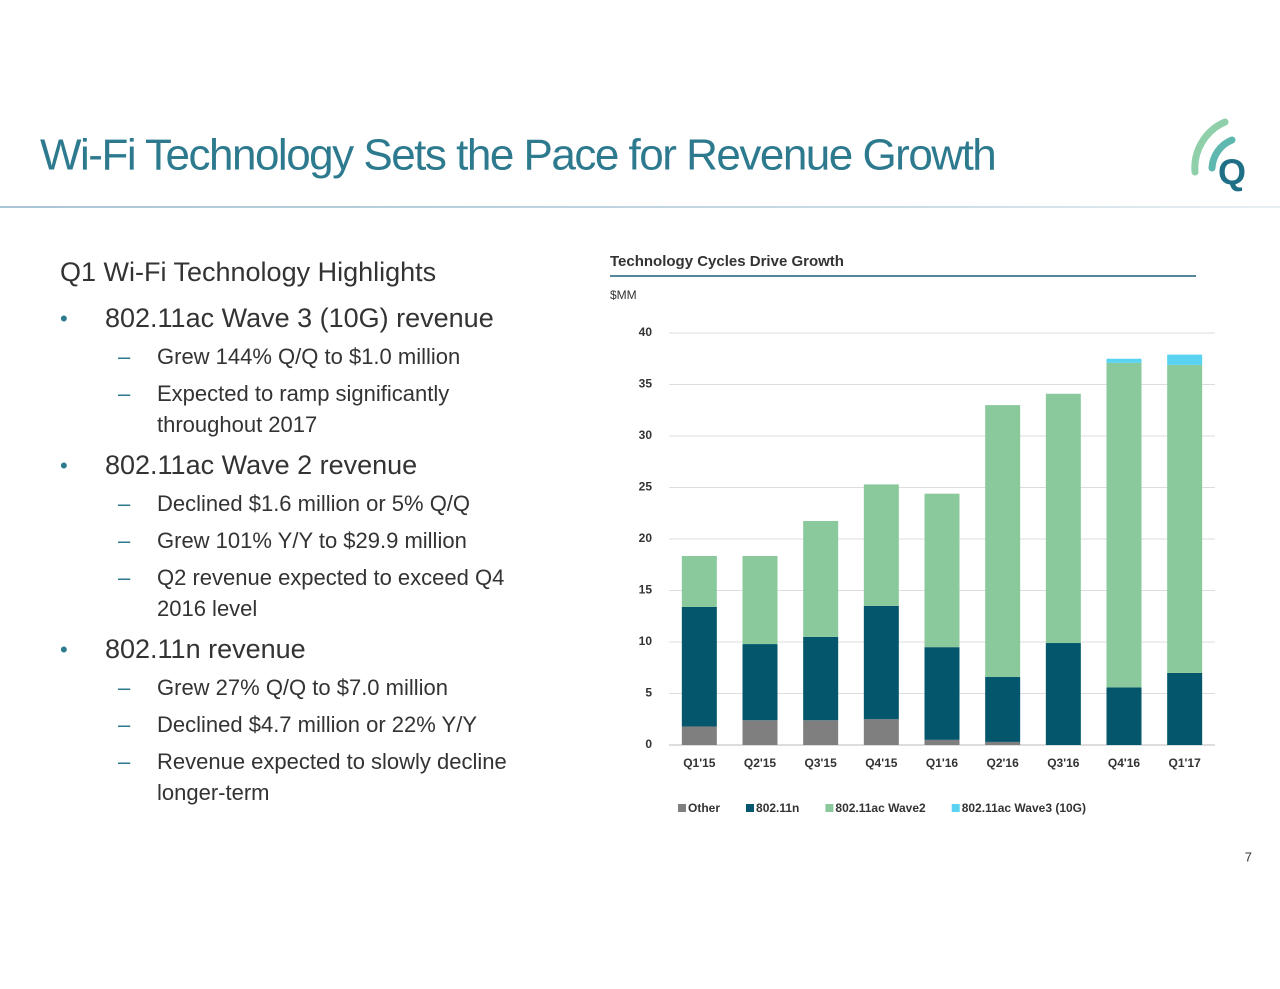 This screenshot has height=989, width=1280. Describe the element at coordinates (646, 384) in the screenshot. I see `y-tick-label: 35` at that location.